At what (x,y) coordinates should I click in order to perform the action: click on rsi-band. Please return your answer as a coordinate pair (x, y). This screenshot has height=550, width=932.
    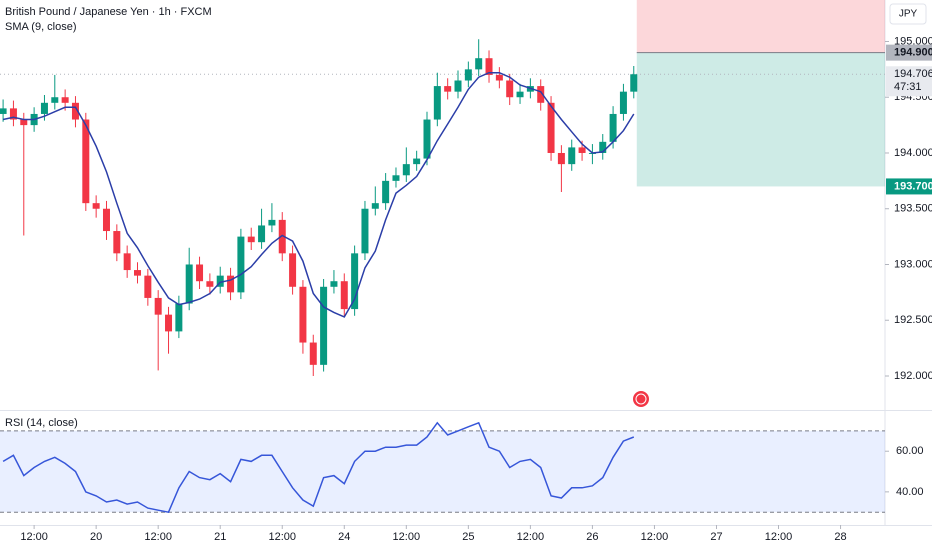
    Looking at the image, I should click on (442, 471).